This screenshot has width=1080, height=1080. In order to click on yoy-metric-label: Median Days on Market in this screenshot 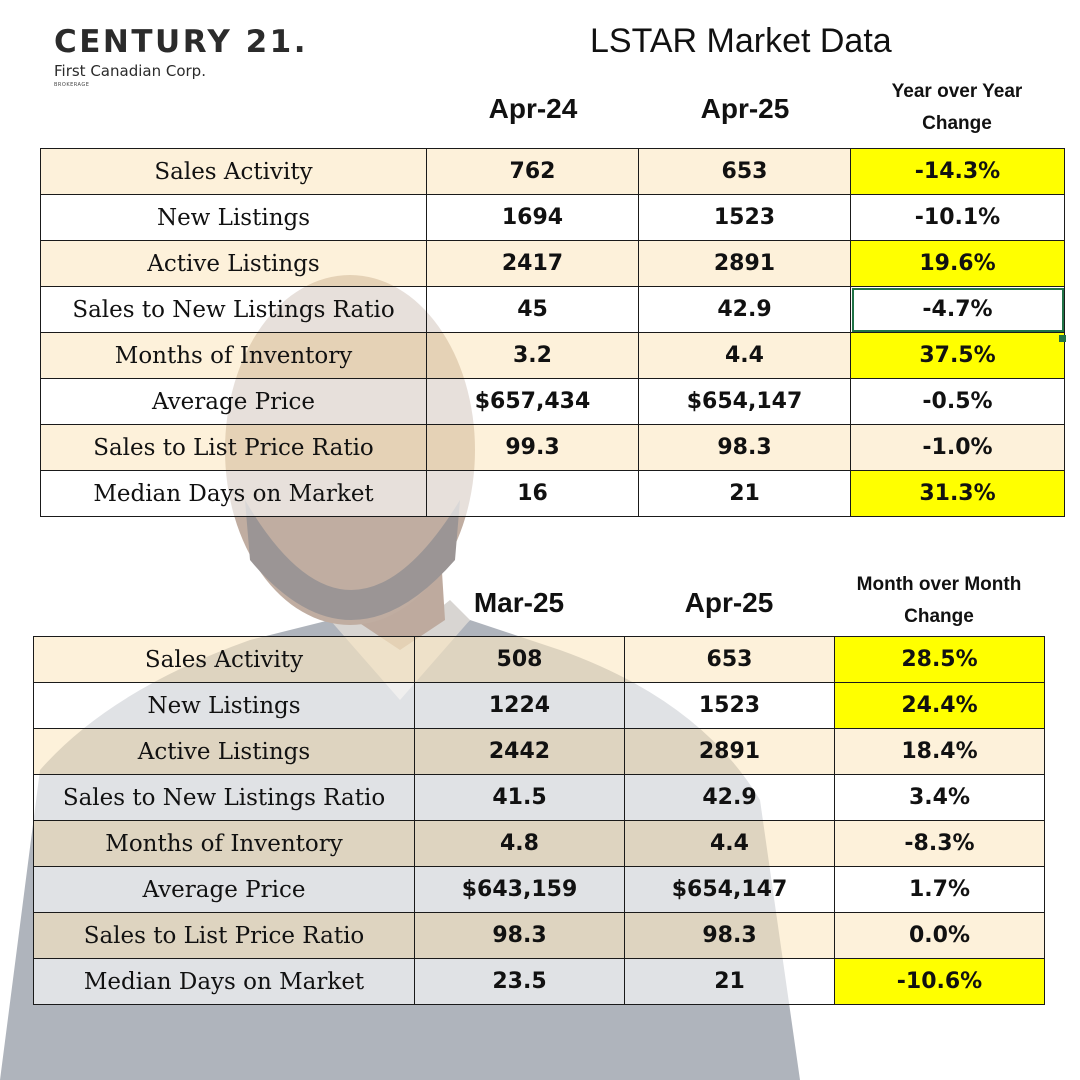, I will do `click(233, 493)`.